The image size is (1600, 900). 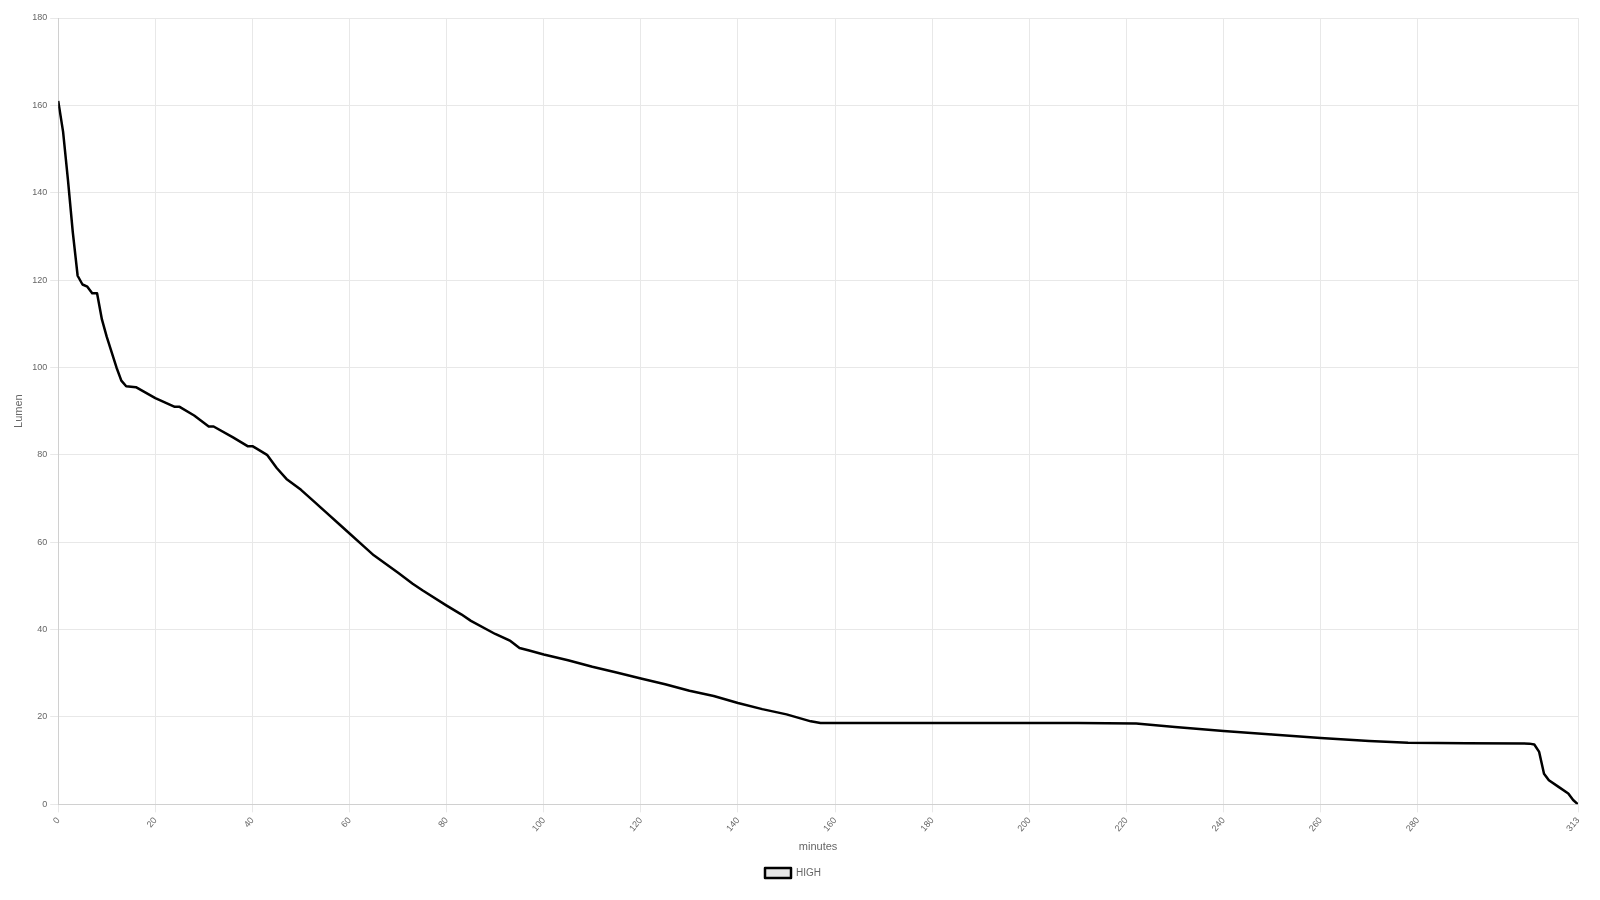 I want to click on y-tick-label: 80, so click(x=42, y=454).